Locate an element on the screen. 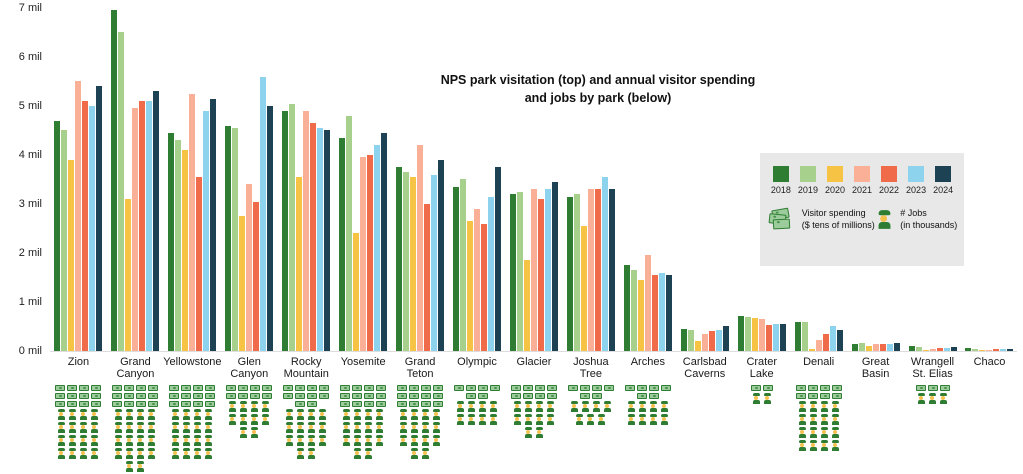 Image resolution: width=1023 pixels, height=474 pixels. park-label: Chaco is located at coordinates (989, 362).